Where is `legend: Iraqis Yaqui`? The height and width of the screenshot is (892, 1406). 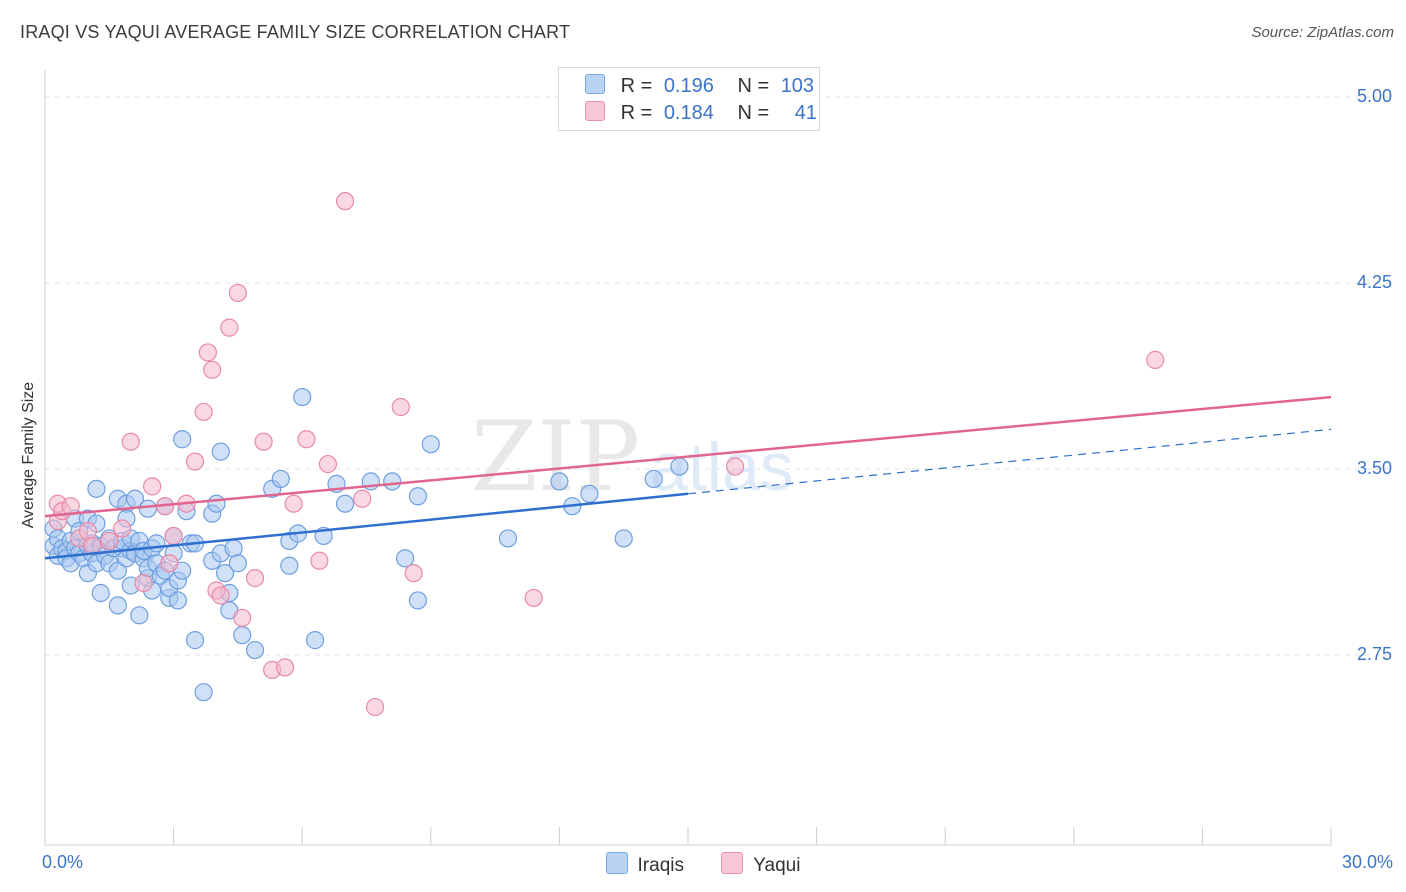
legend: Iraqis Yaqui is located at coordinates (703, 864).